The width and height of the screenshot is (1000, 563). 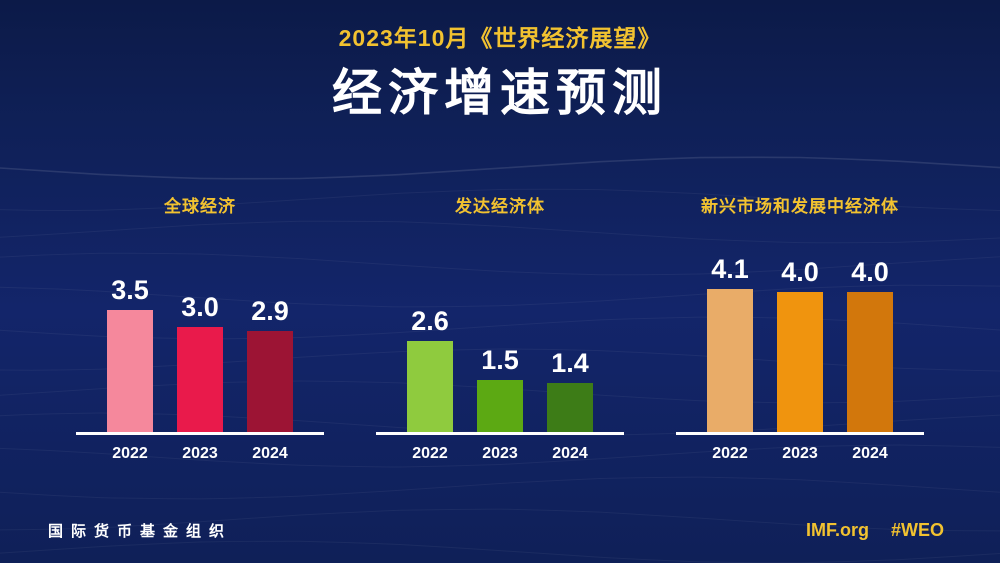 I want to click on bar-value-label: 3.5, so click(x=130, y=289).